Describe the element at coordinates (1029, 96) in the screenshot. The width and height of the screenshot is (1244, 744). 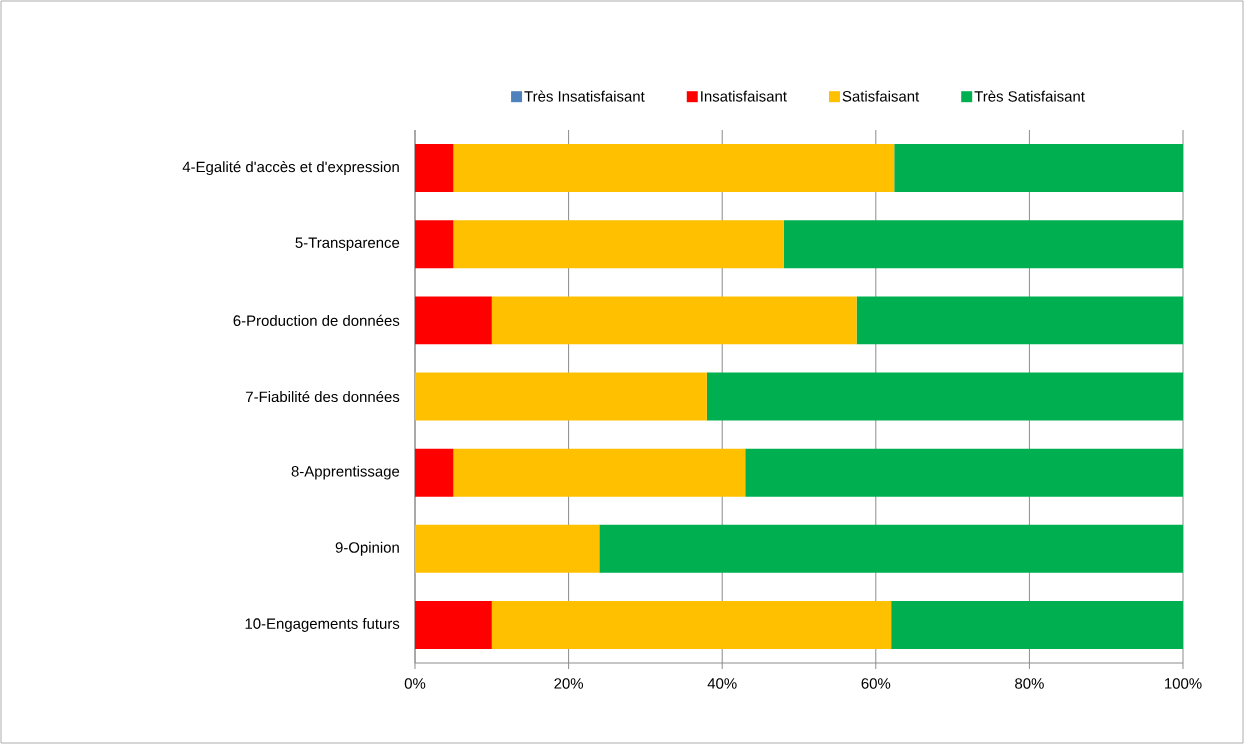
I see `legend-label: Très Satisfaisant` at that location.